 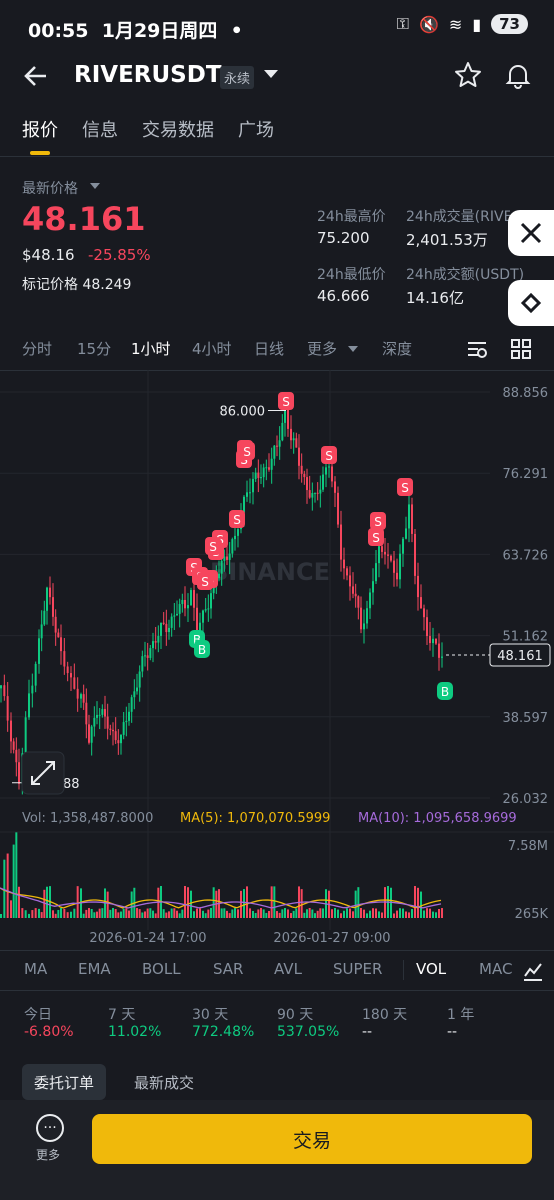 I want to click on wifi-icon: ≋, so click(x=455, y=24).